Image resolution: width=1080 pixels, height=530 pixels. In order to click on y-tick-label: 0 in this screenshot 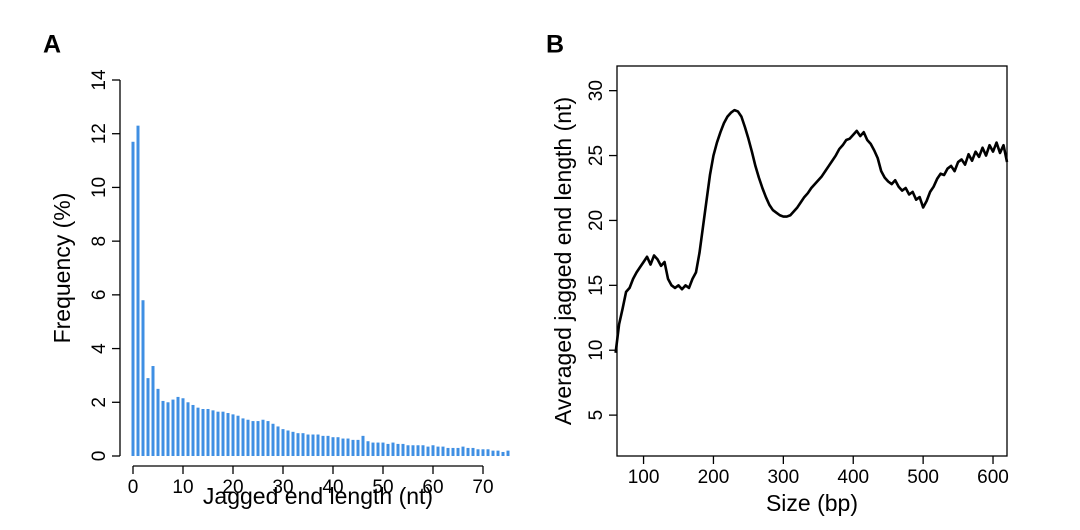, I will do `click(99, 456)`.